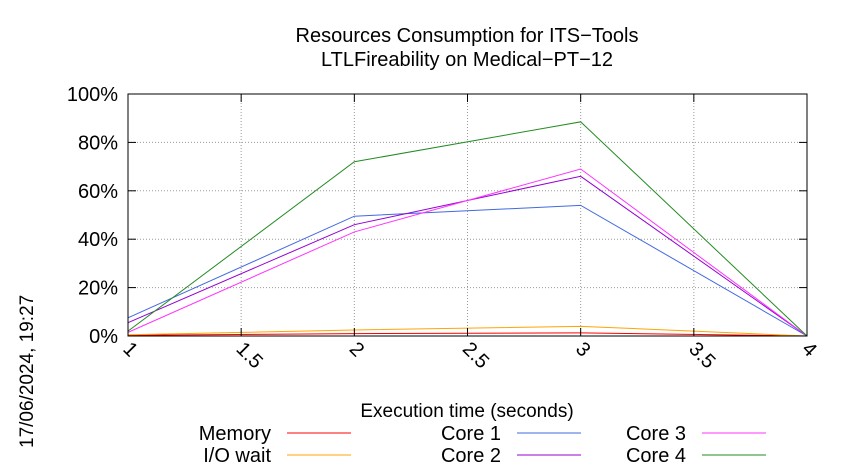 The height and width of the screenshot is (475, 850). What do you see at coordinates (98, 289) in the screenshot?
I see `y-tick-label: 20%` at bounding box center [98, 289].